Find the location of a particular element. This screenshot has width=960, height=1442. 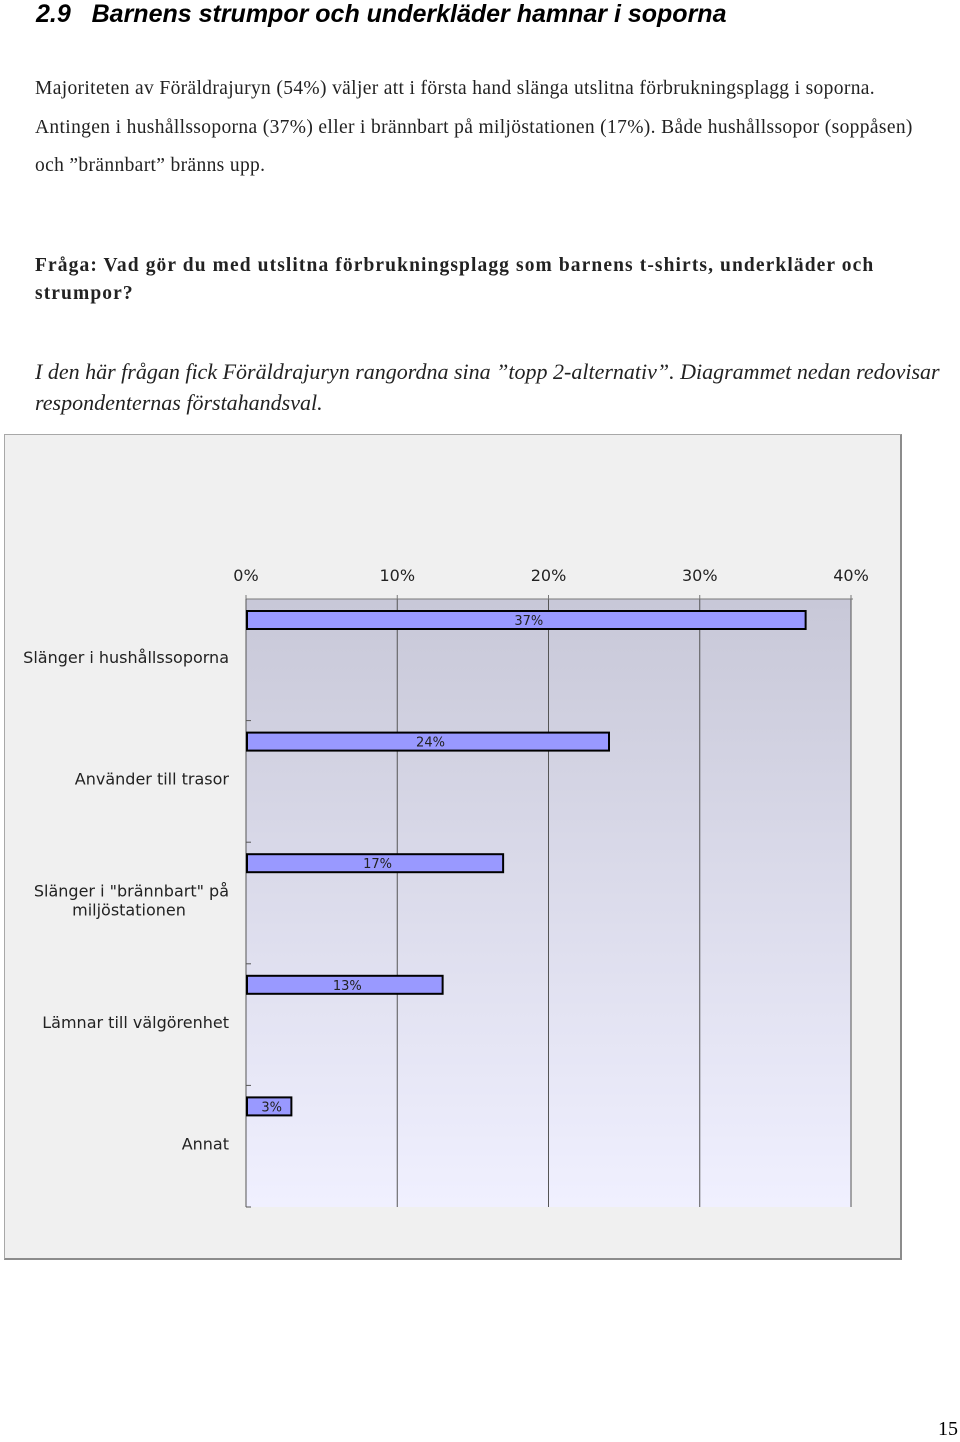

data-label: 17% is located at coordinates (377, 864).